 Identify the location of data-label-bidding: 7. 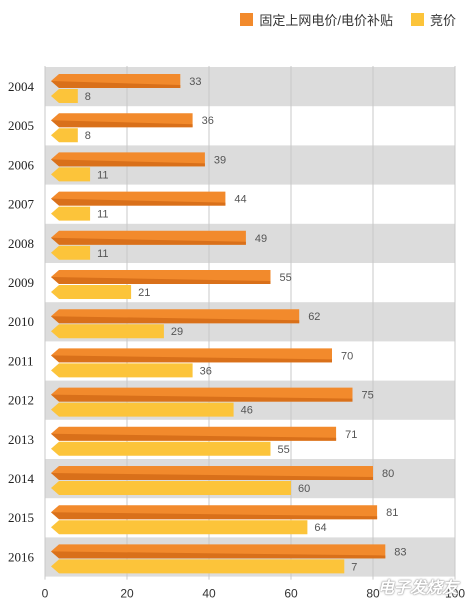
(354, 567).